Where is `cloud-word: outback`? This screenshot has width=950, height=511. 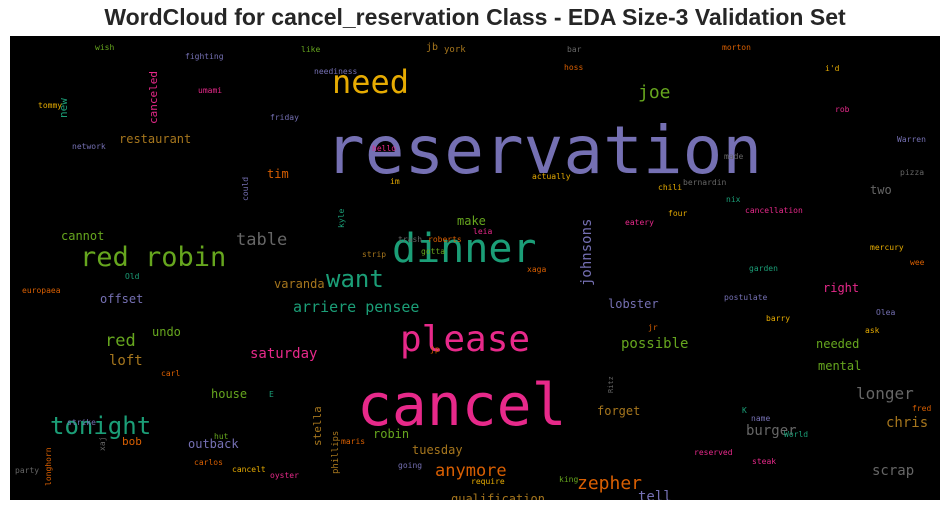
cloud-word: outback is located at coordinates (213, 444).